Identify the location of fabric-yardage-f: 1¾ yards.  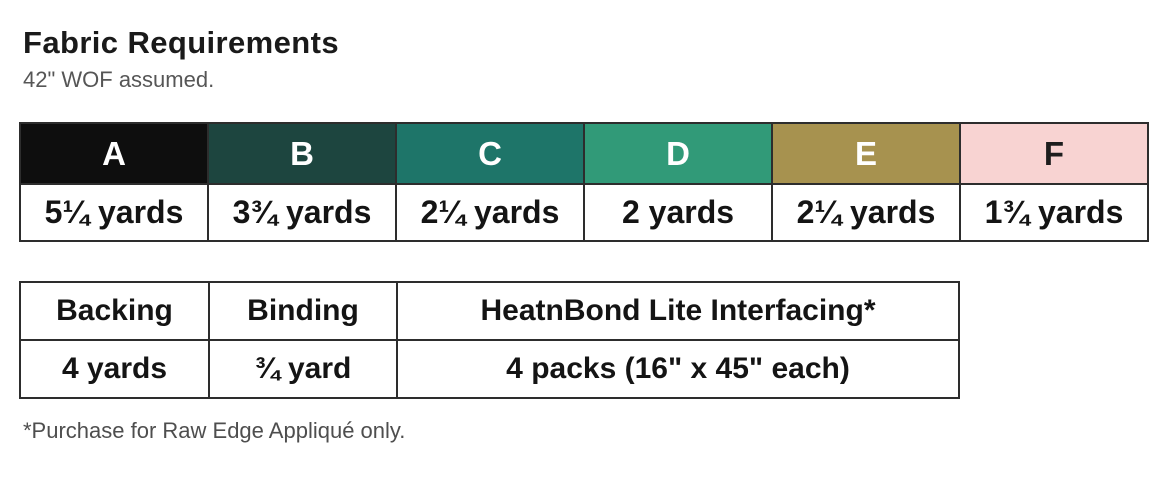
(1054, 213).